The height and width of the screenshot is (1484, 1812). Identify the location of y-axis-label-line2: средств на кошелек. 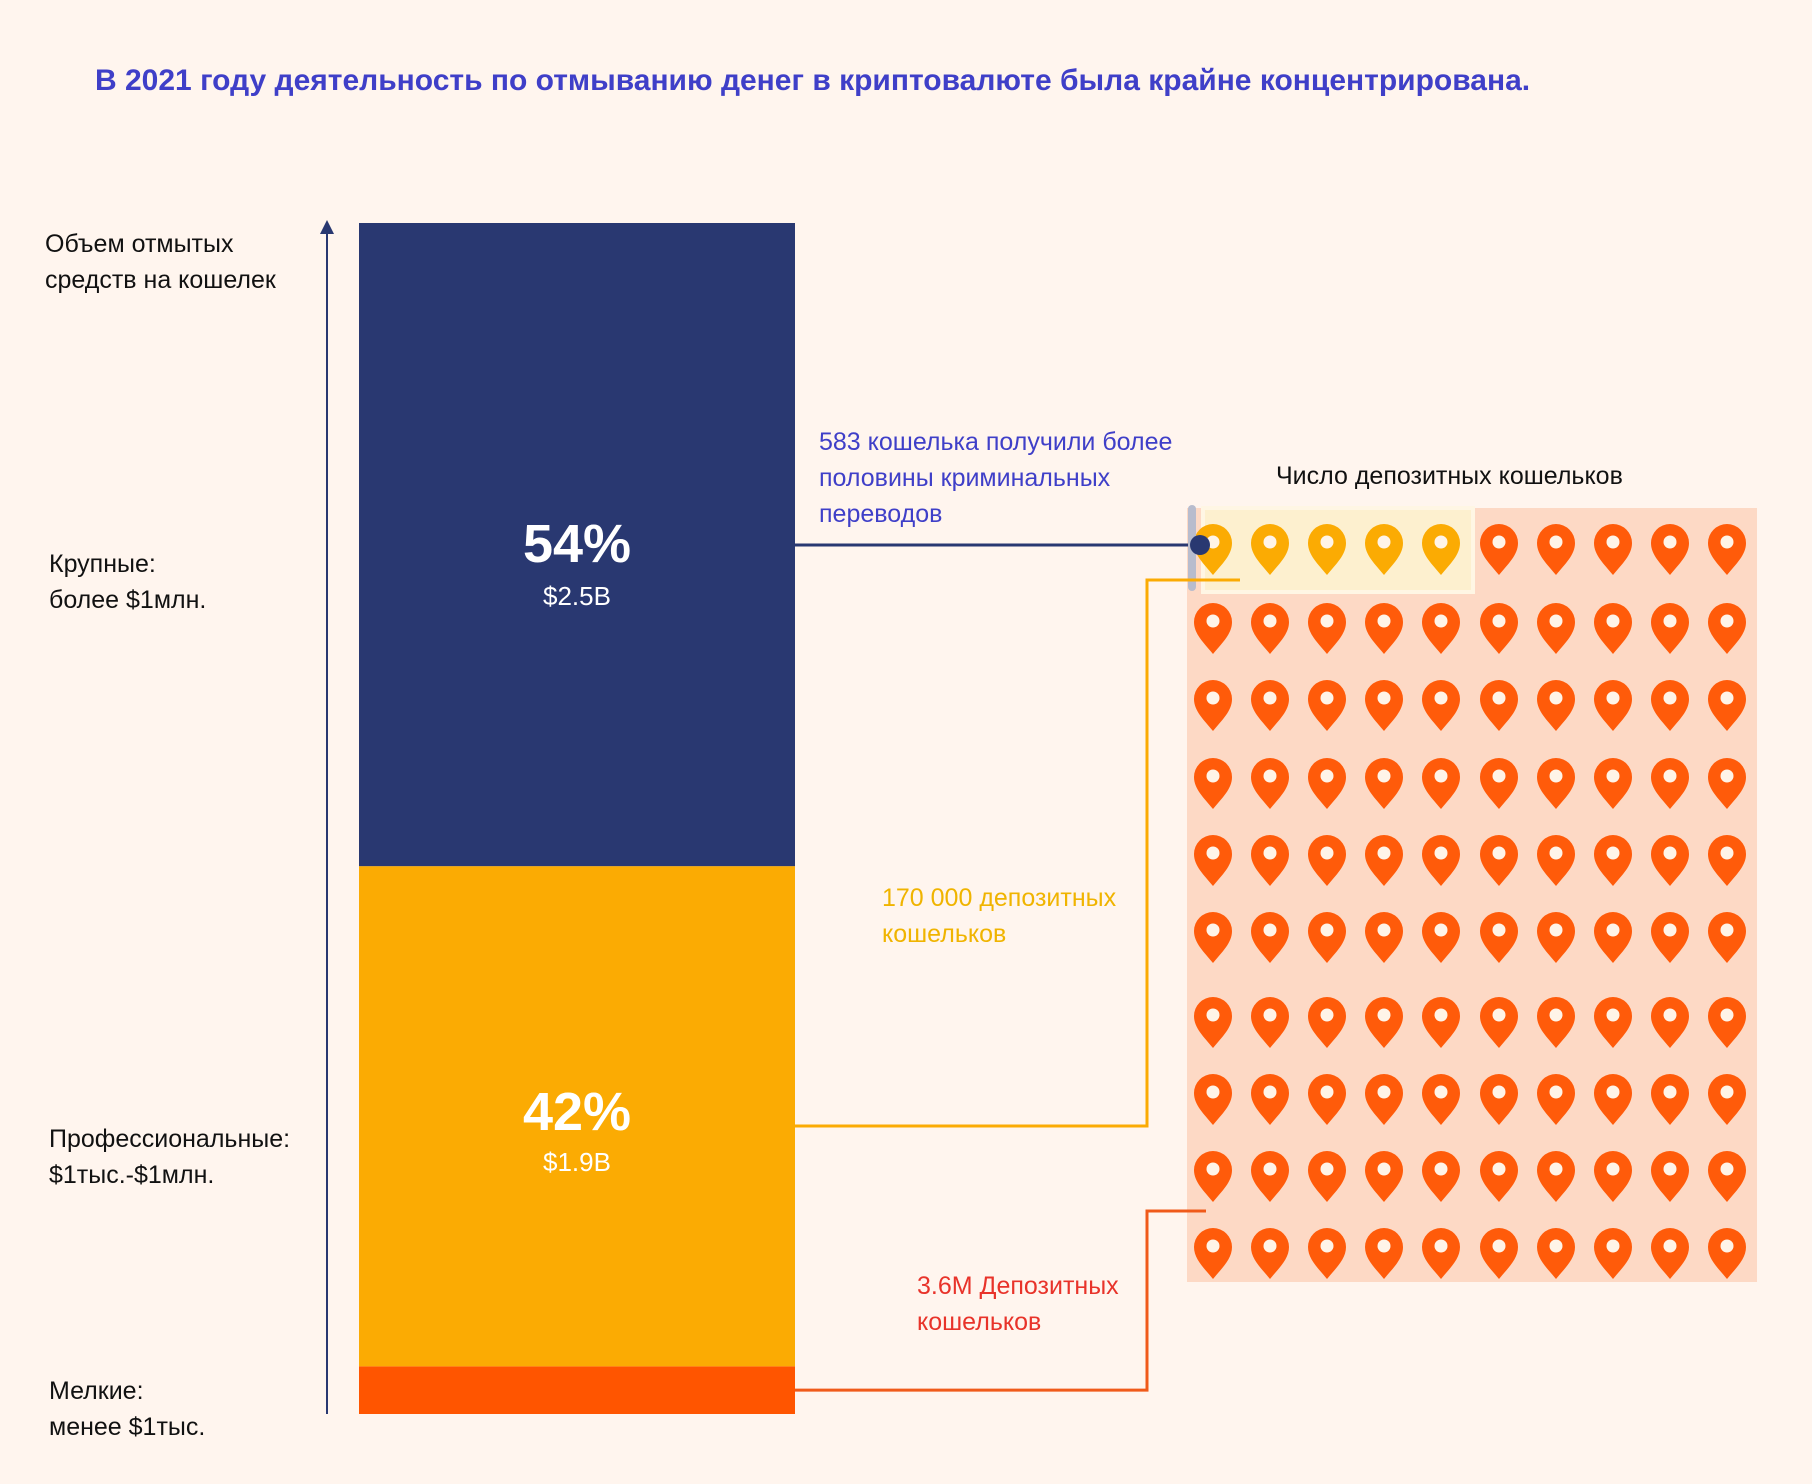
(160, 280).